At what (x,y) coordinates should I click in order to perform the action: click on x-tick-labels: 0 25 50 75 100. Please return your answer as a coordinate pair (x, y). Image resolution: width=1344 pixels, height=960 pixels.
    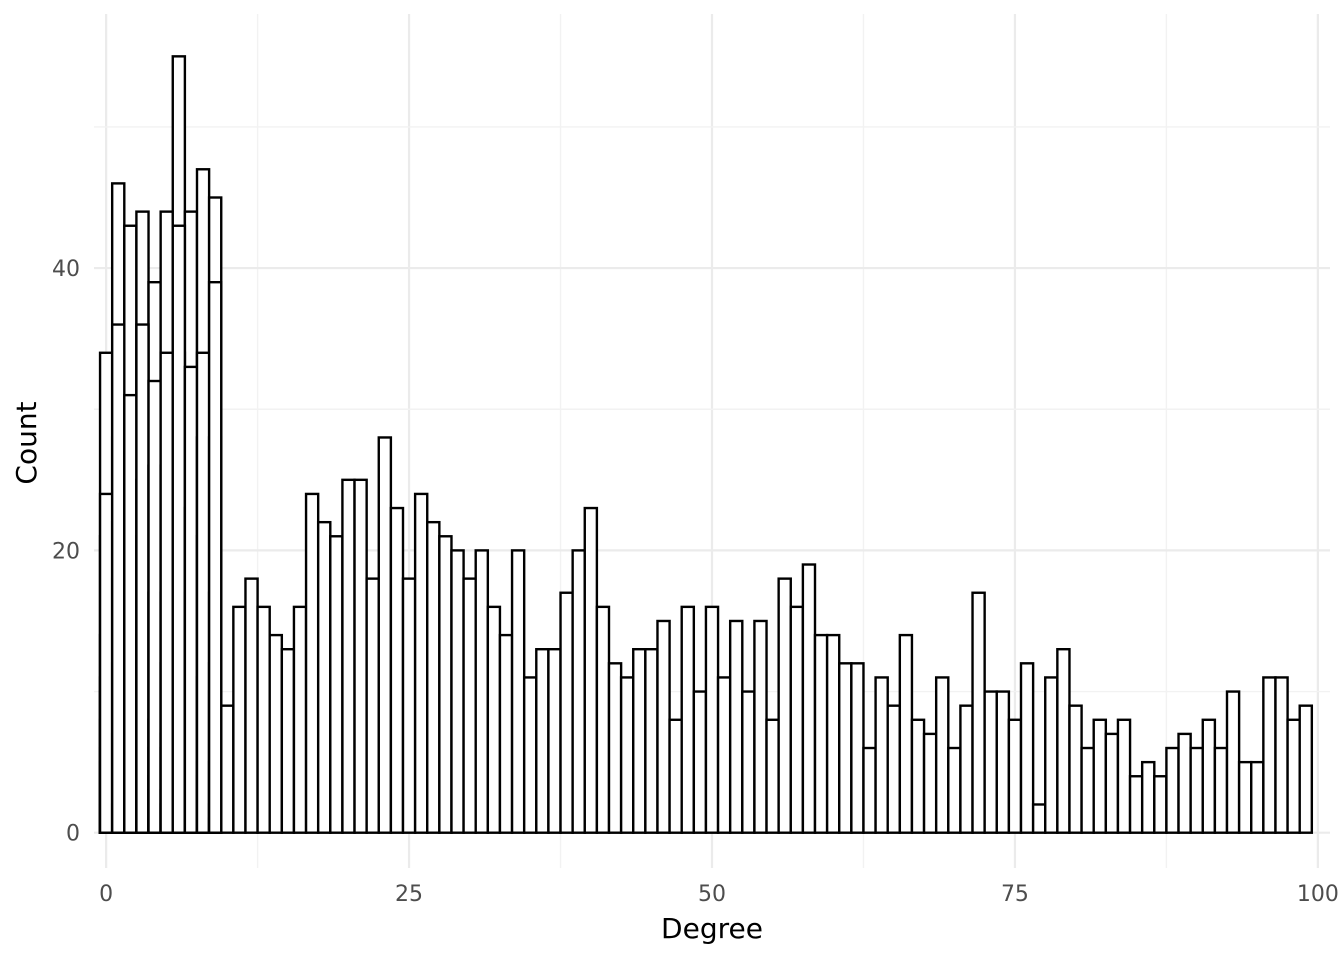
    Looking at the image, I should click on (719, 894).